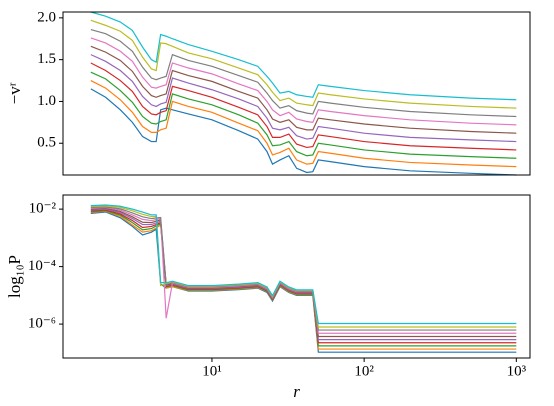  I want to click on y-axis-label: −vʳ, so click(14, 93).